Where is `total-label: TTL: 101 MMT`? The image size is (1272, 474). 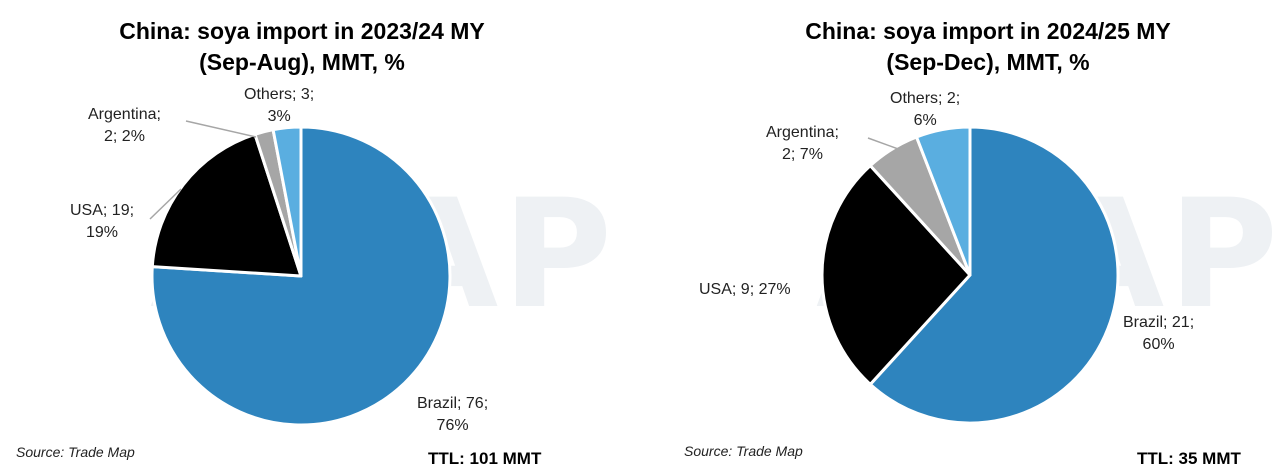
total-label: TTL: 101 MMT is located at coordinates (485, 458).